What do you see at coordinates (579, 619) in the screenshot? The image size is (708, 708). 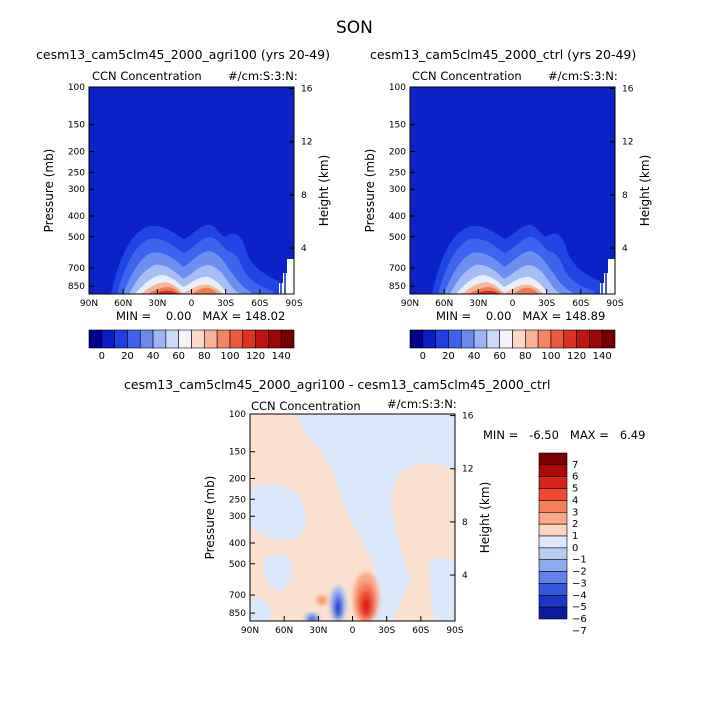 I see `colorbar-label: −6` at bounding box center [579, 619].